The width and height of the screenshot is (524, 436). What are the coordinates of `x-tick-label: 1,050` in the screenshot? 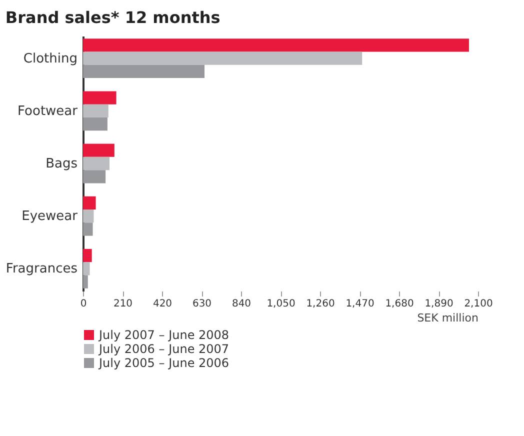 It's located at (281, 304).